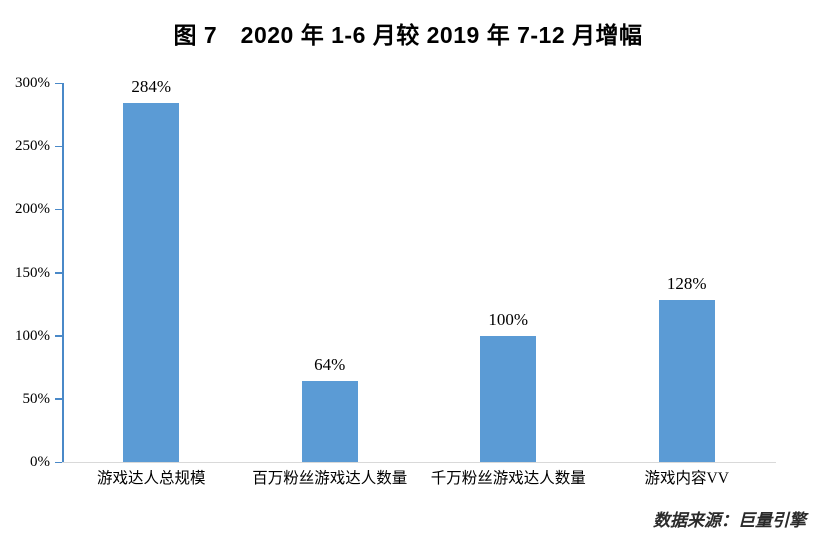 Image resolution: width=816 pixels, height=540 pixels. What do you see at coordinates (32, 272) in the screenshot?
I see `y-tick-label: 150%` at bounding box center [32, 272].